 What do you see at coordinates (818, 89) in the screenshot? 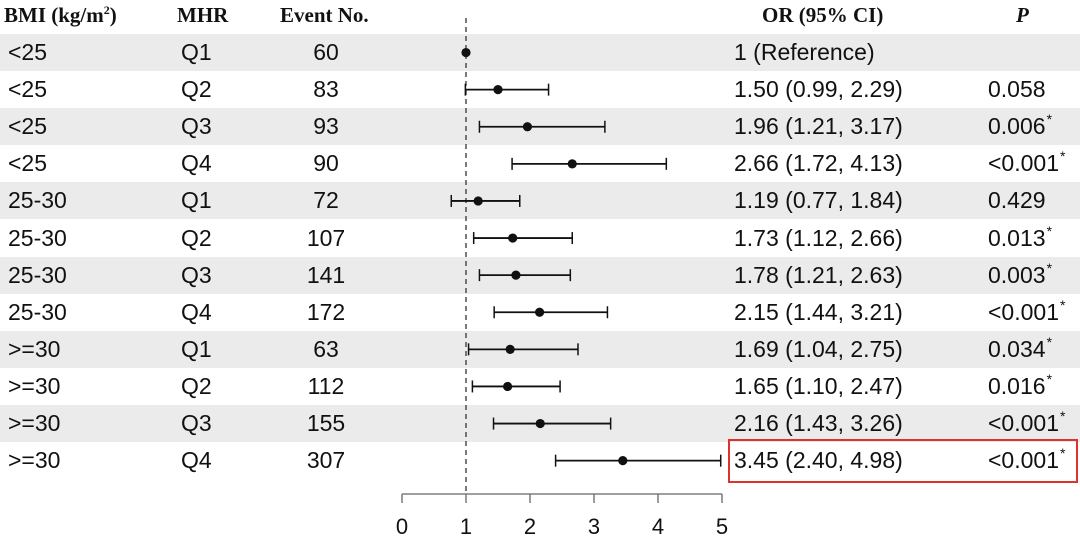
I see `or-ci-cell: 1.50 (0.99, 2.29)` at bounding box center [818, 89].